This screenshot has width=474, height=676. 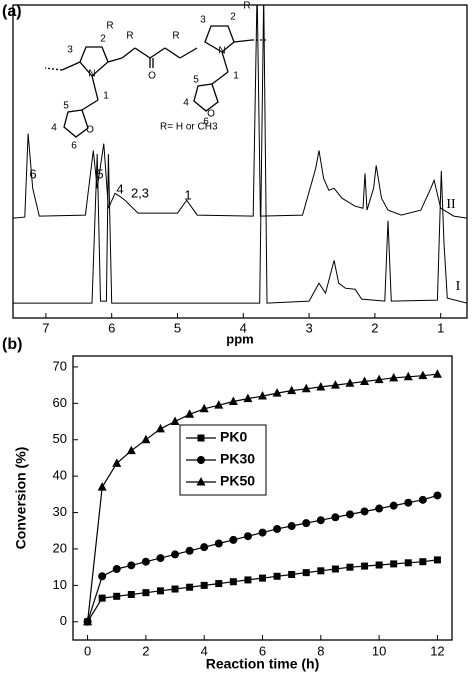 What do you see at coordinates (111, 327) in the screenshot?
I see `x-tick-label: 6` at bounding box center [111, 327].